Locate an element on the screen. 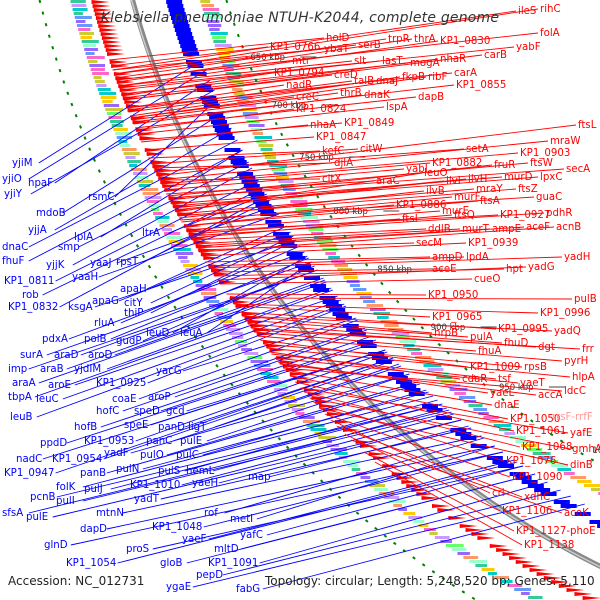  gene-label: xdhC is located at coordinates (537, 497).